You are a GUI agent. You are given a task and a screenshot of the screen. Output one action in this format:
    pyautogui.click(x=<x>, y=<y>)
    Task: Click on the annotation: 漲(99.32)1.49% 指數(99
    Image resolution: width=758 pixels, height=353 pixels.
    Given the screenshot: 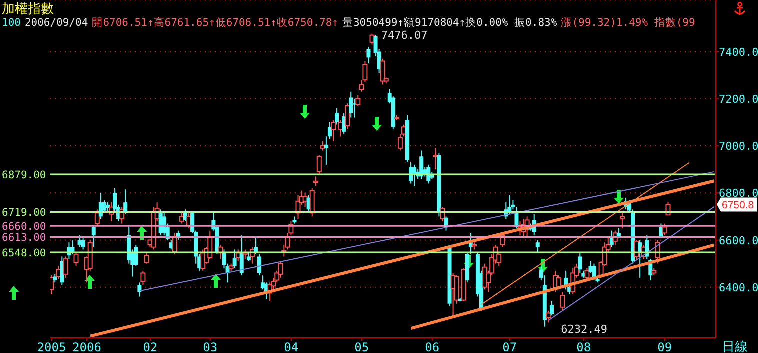 What is the action you would take?
    pyautogui.click(x=628, y=23)
    